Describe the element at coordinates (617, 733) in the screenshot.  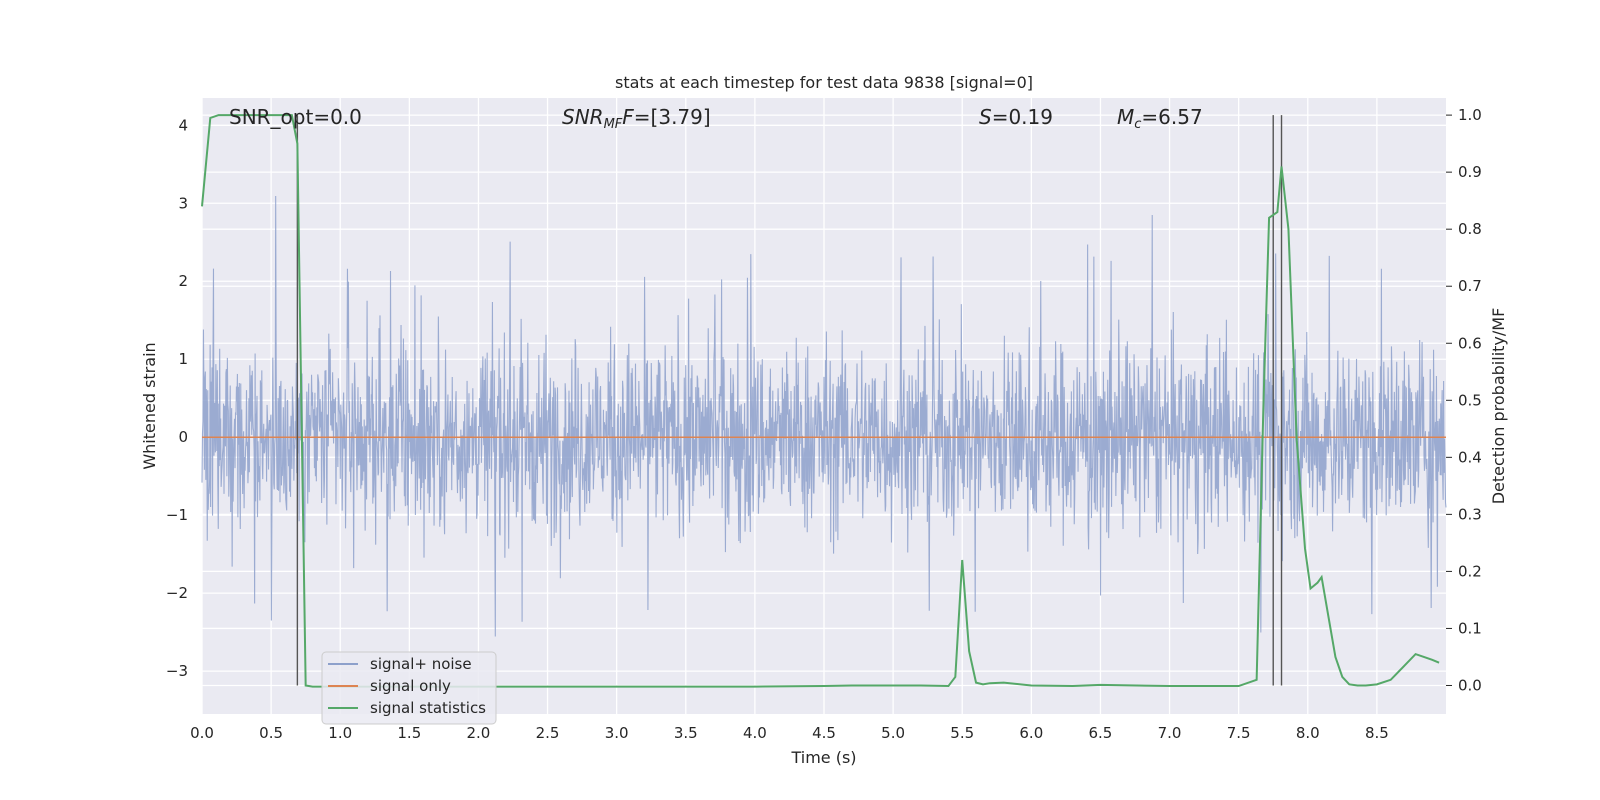
I see `x-tick-label: 3.0` at that location.